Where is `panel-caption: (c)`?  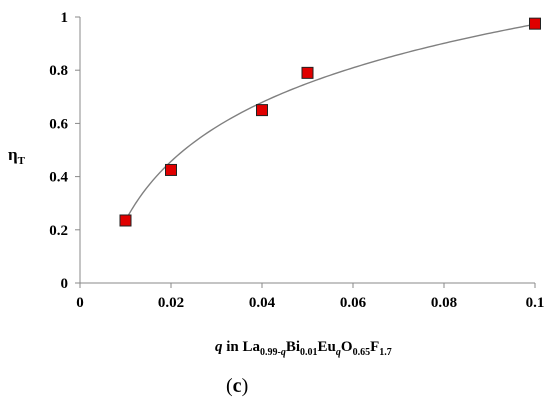
panel-caption: (c) is located at coordinates (237, 386).